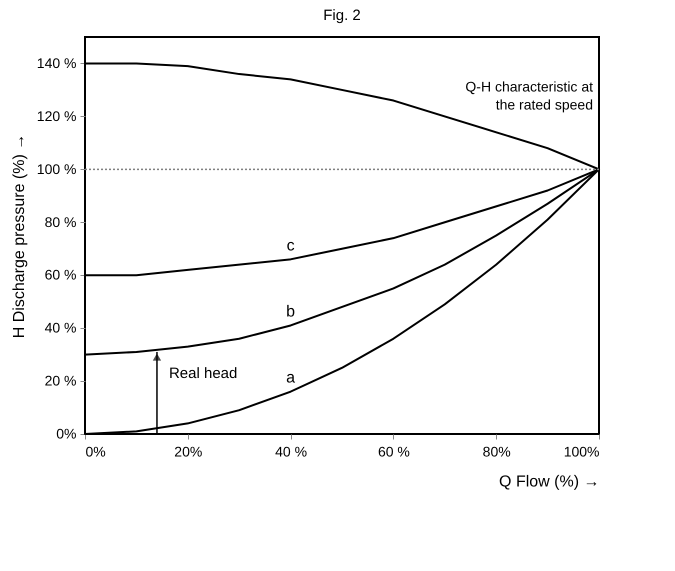 The image size is (675, 571). Describe the element at coordinates (529, 95) in the screenshot. I see `series-label: Q-H characteristic at the rated speed` at that location.